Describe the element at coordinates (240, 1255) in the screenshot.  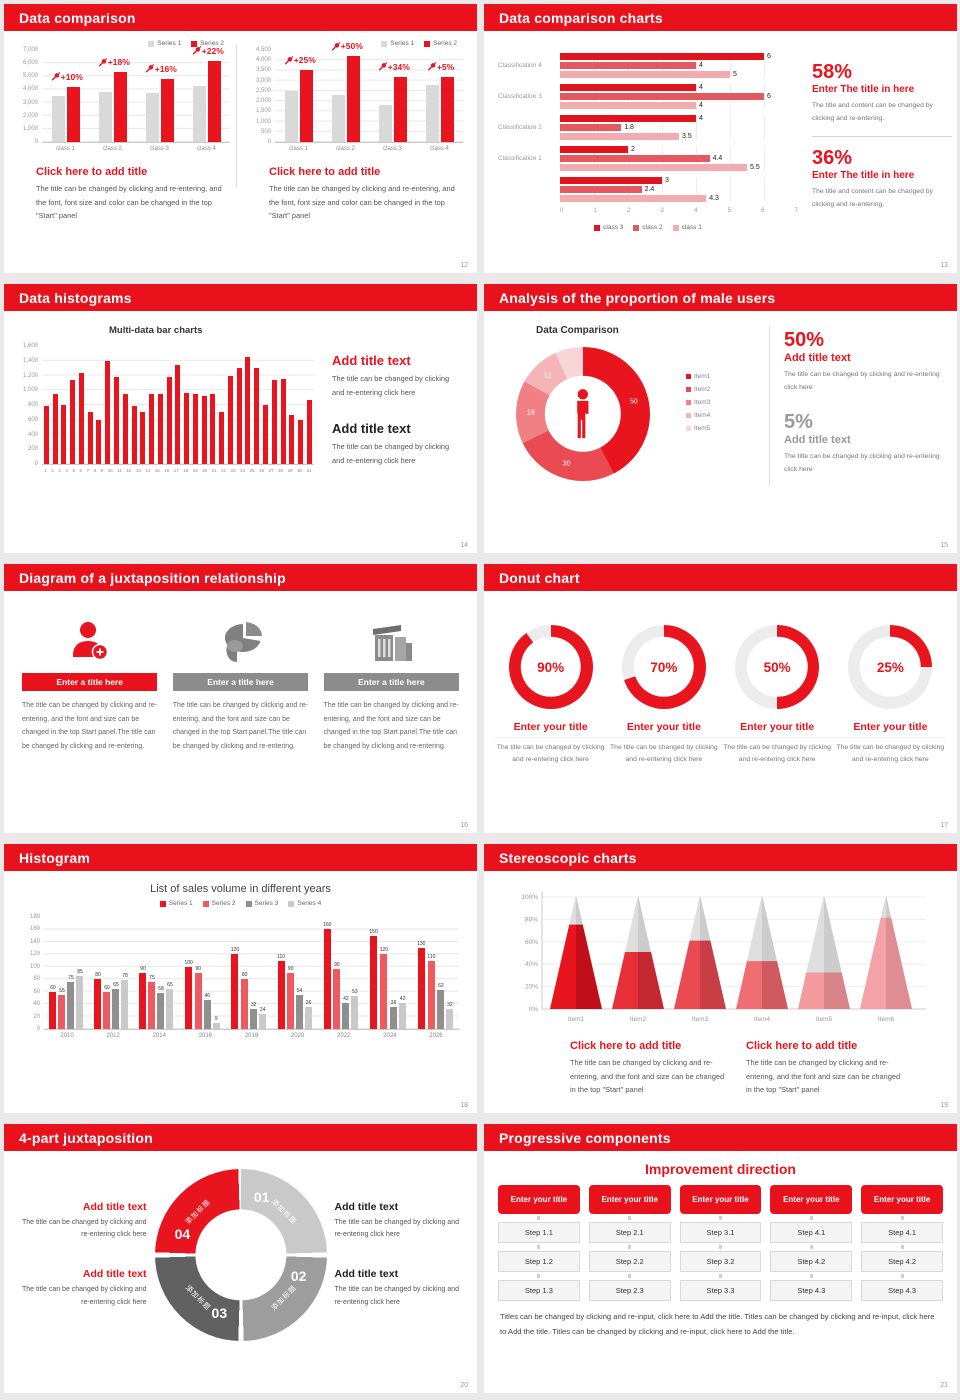
I see `segmented-ring-diagram: 01 02 03 04 添加标题 添加标题 添加标题 添加标题` at that location.